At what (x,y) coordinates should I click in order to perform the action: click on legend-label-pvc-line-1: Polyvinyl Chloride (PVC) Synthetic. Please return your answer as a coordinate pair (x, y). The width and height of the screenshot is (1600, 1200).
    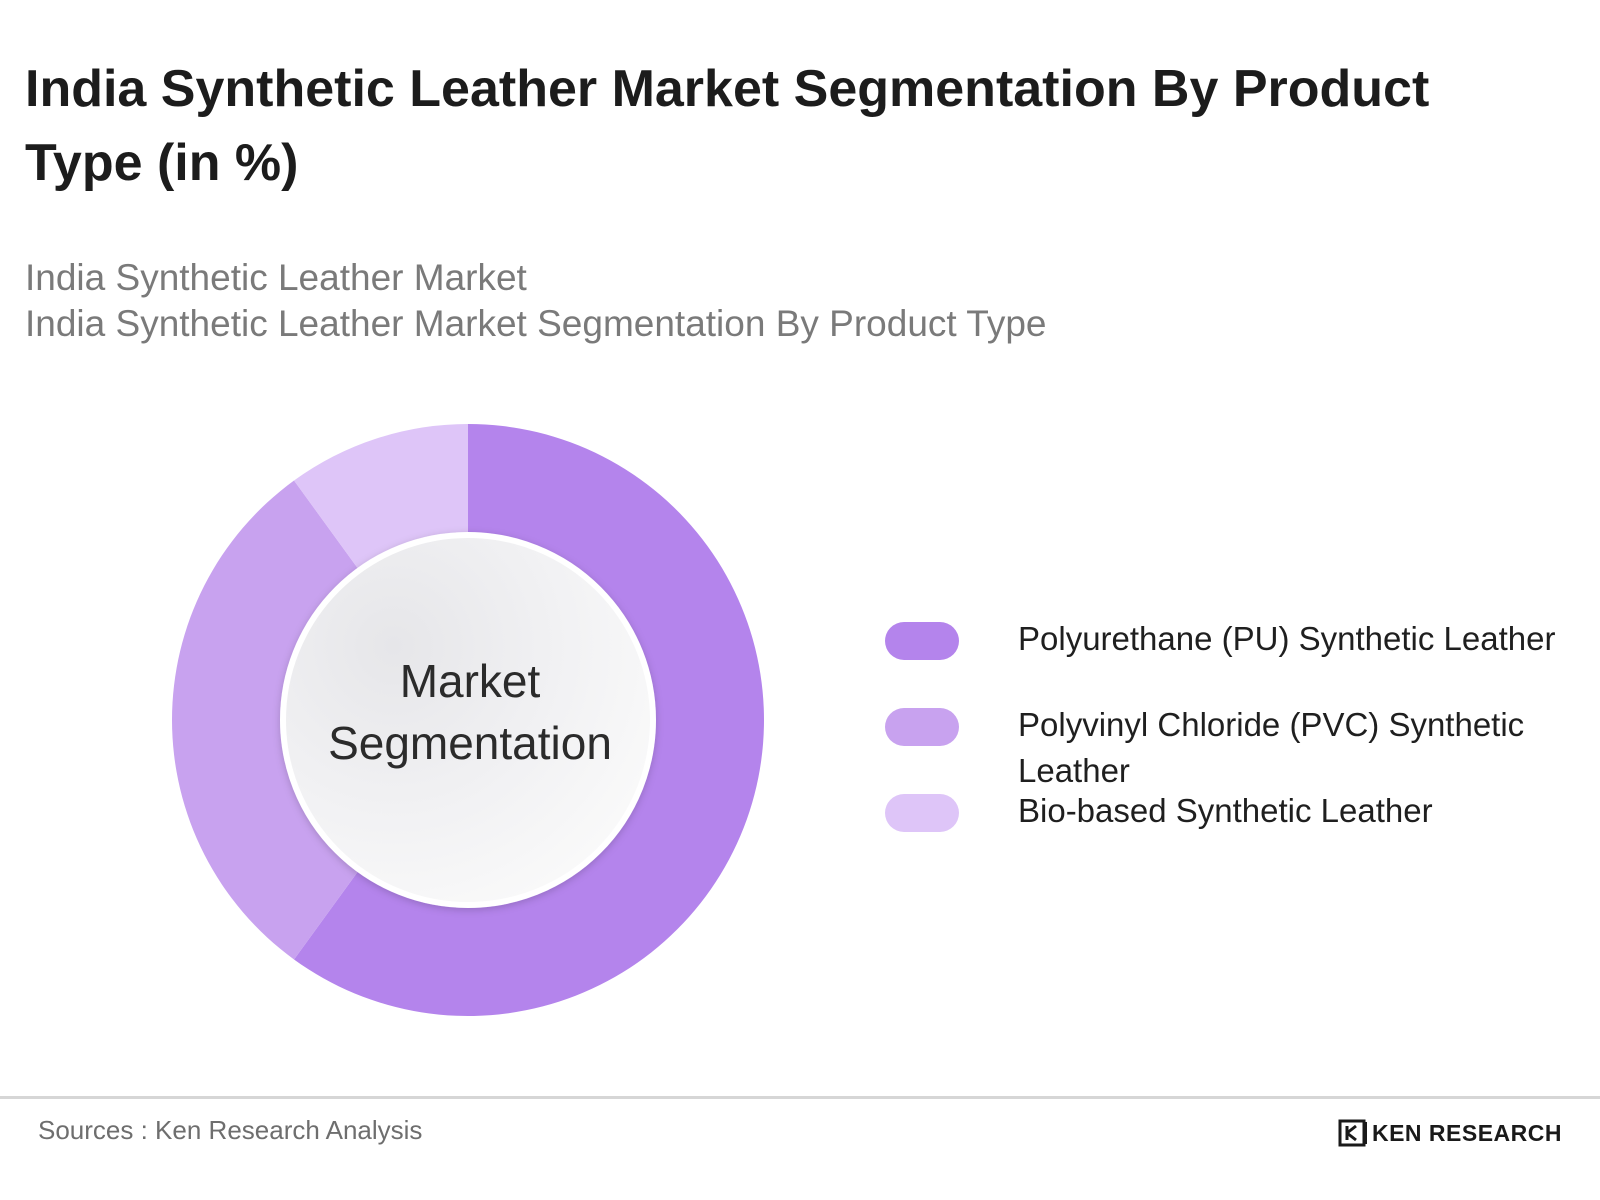
    Looking at the image, I should click on (1271, 724).